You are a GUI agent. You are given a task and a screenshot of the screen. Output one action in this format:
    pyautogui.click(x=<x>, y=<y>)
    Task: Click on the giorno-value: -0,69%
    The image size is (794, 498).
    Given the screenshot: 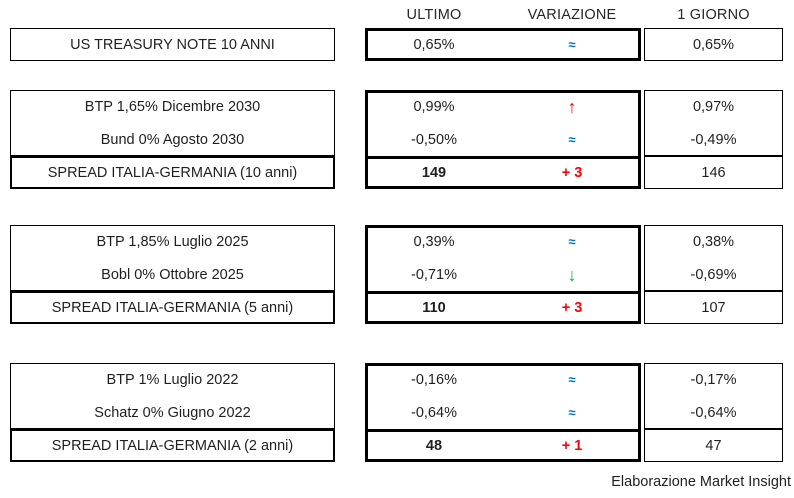 What is the action you would take?
    pyautogui.click(x=713, y=274)
    